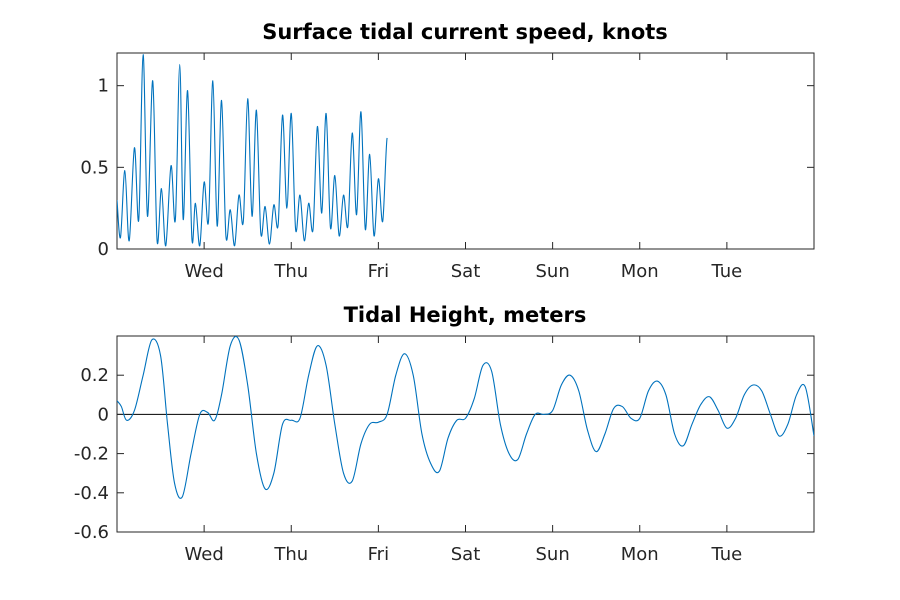 The image size is (900, 600). What do you see at coordinates (465, 32) in the screenshot?
I see `chart-title: Surface tidal current speed, knots` at bounding box center [465, 32].